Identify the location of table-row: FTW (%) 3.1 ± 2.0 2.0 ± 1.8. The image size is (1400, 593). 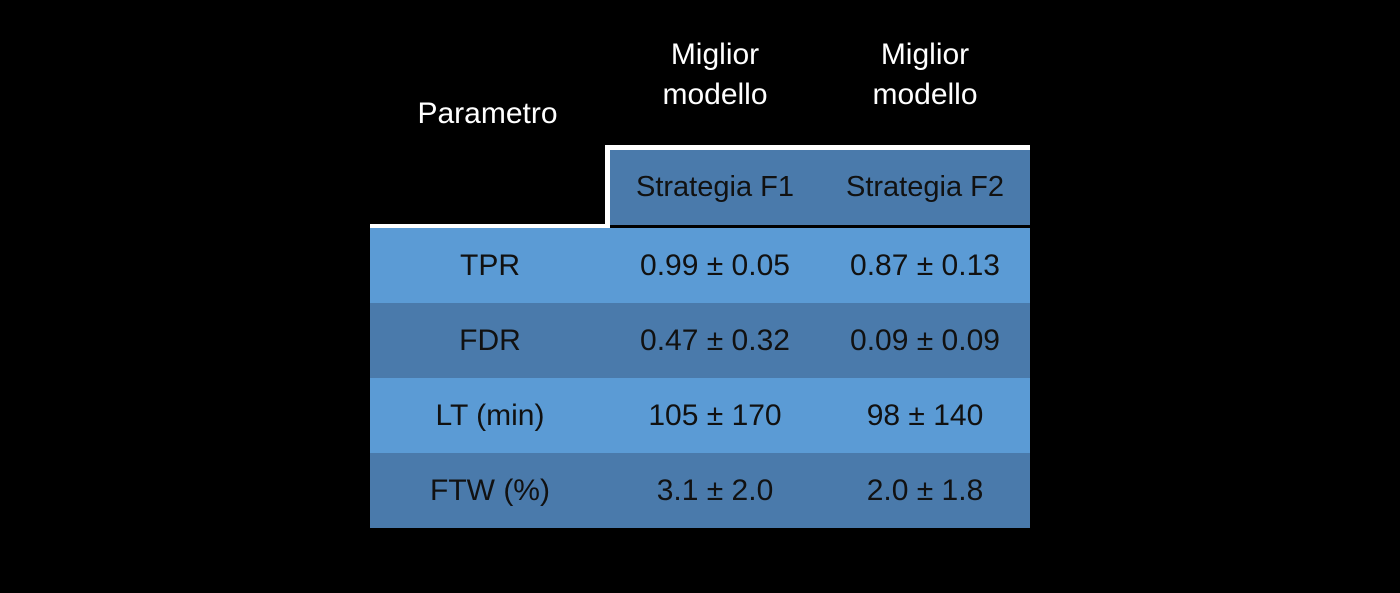
(700, 490).